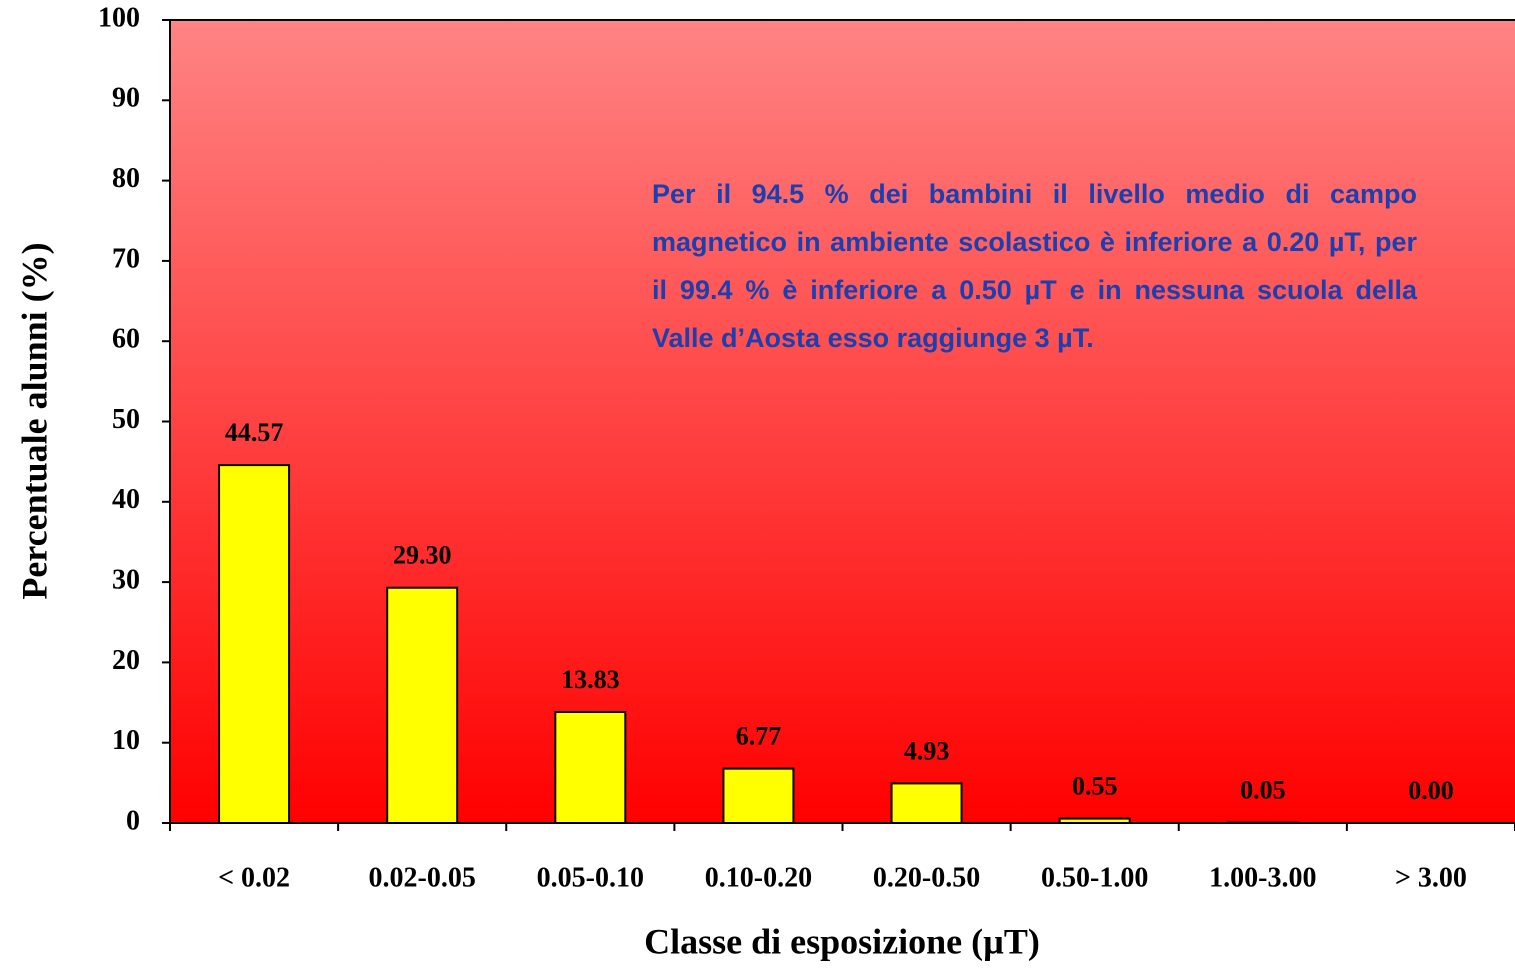 Image resolution: width=1515 pixels, height=973 pixels. What do you see at coordinates (590, 679) in the screenshot?
I see `value-label: 13.83` at bounding box center [590, 679].